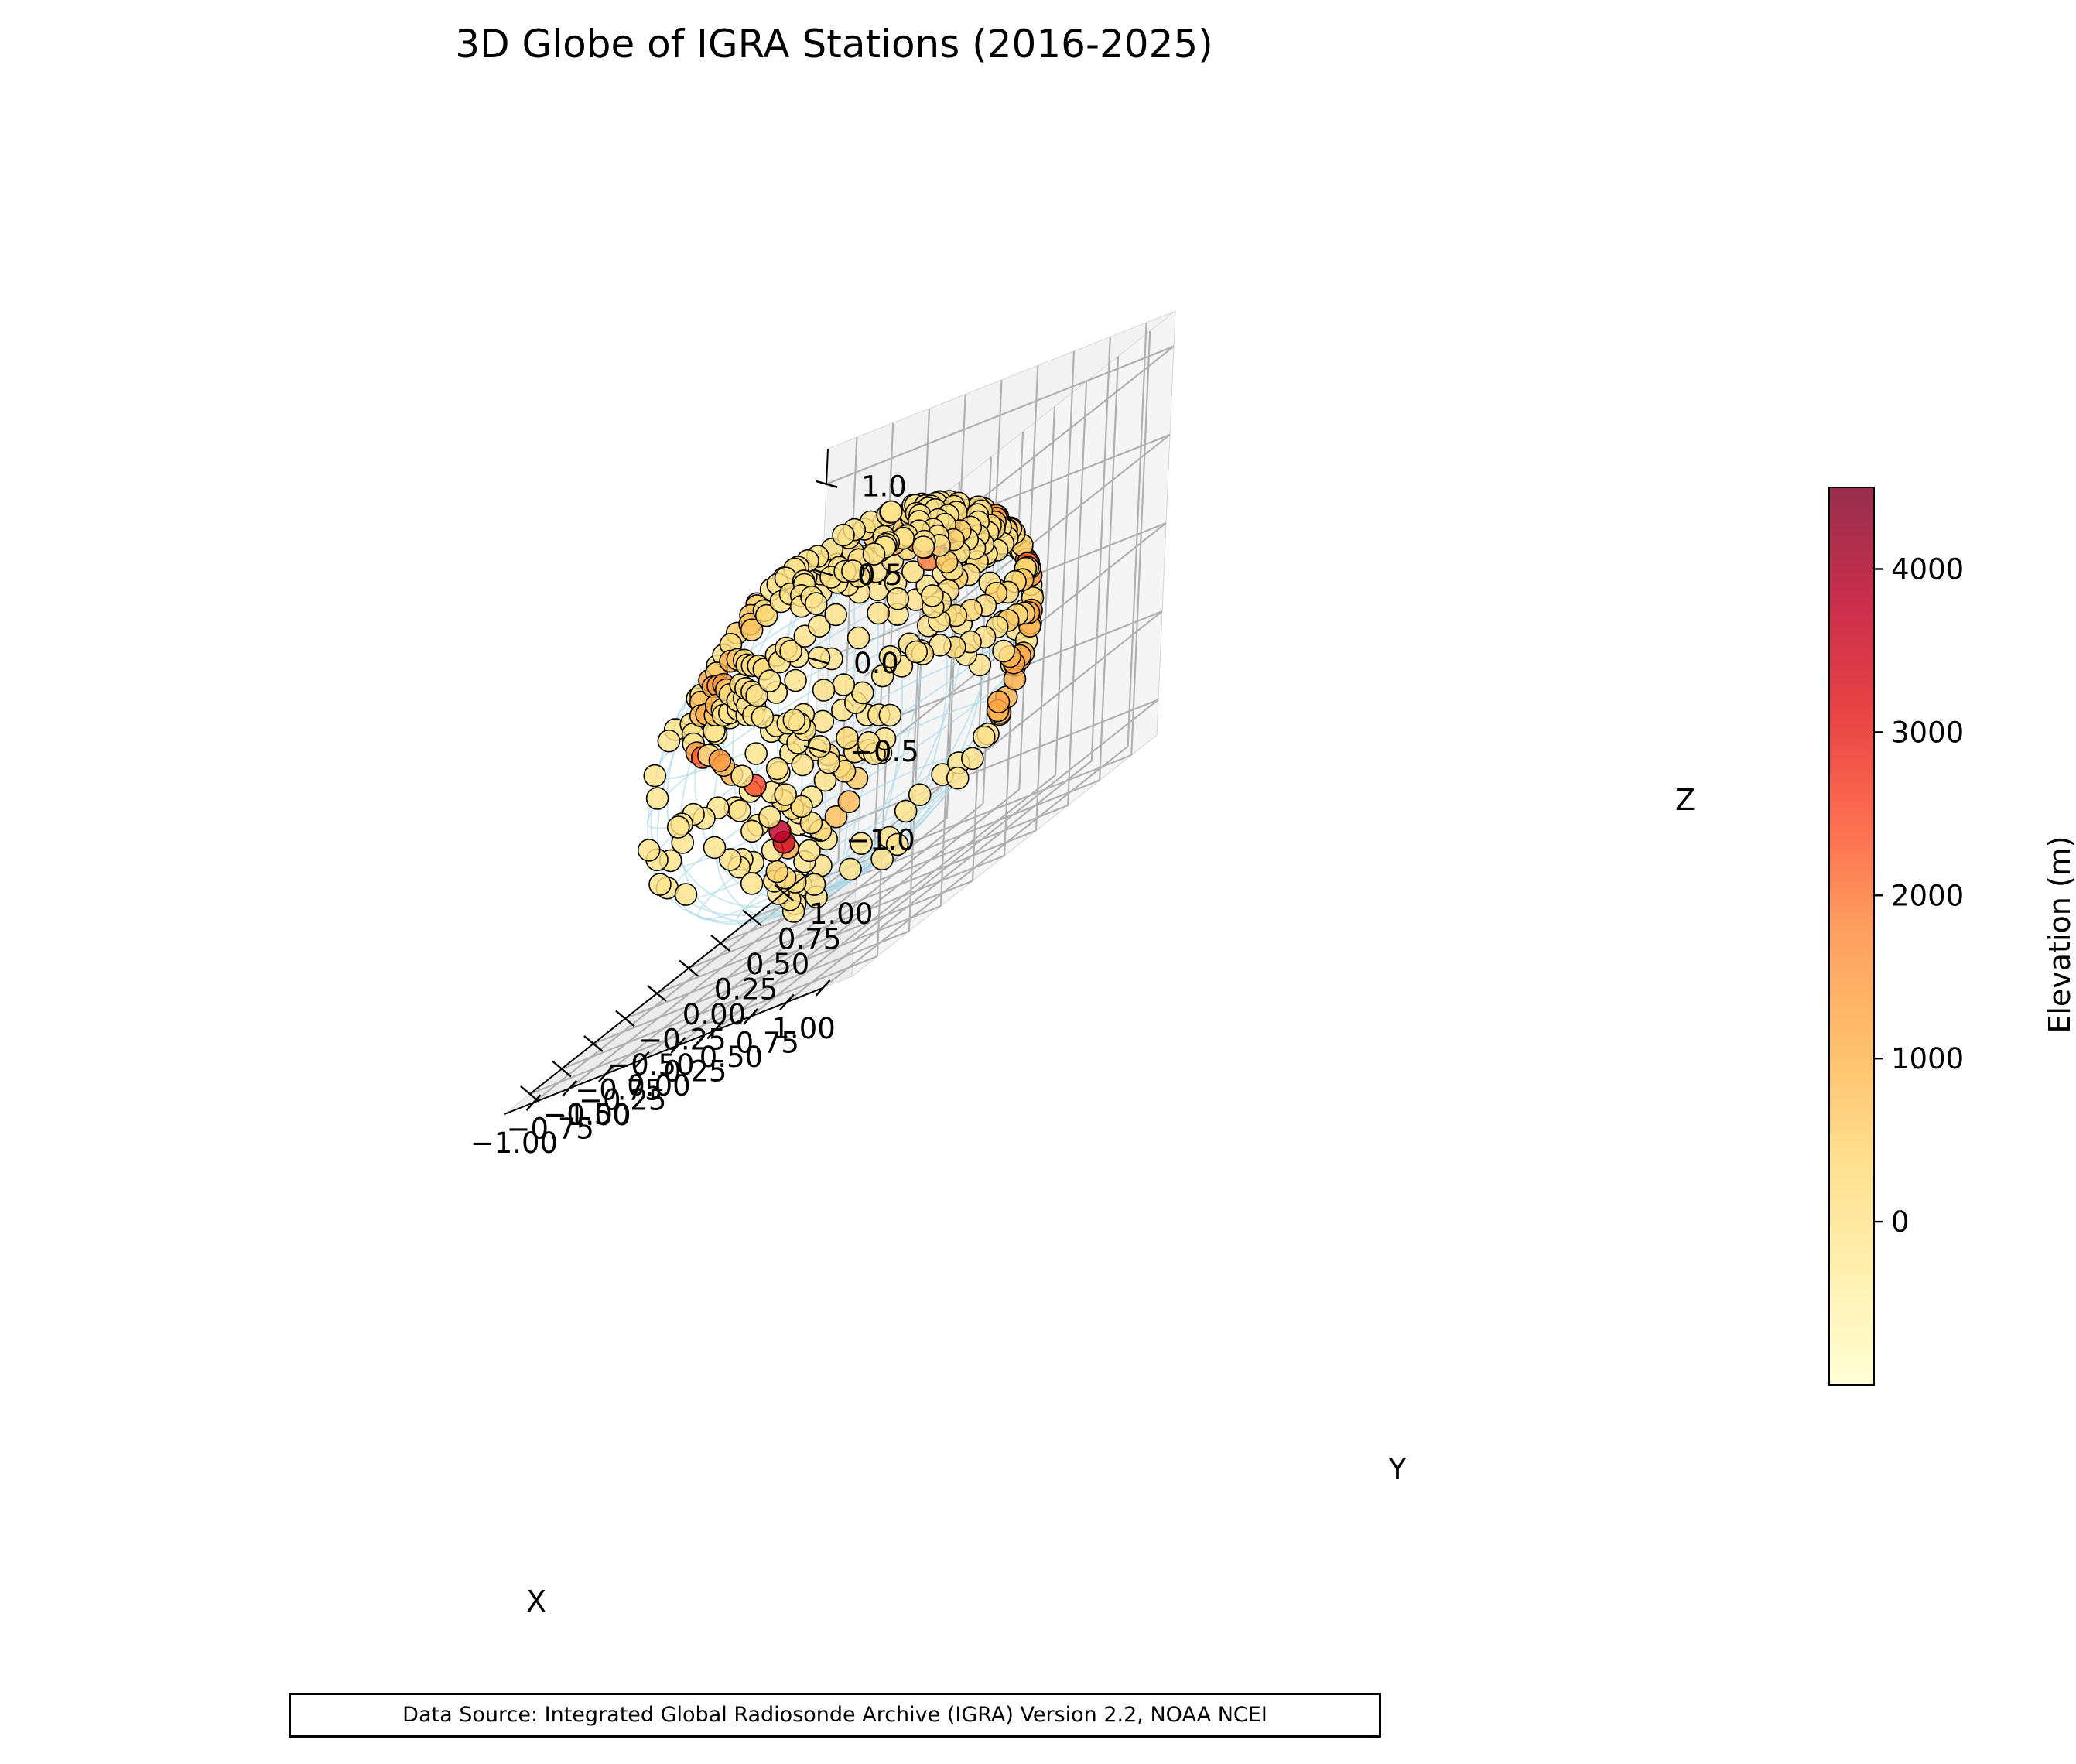 This screenshot has height=1764, width=2076. I want to click on y-axis: −1.00−0.75−0.50−0.250.000.250.500.751.00, so click(696, 1002).